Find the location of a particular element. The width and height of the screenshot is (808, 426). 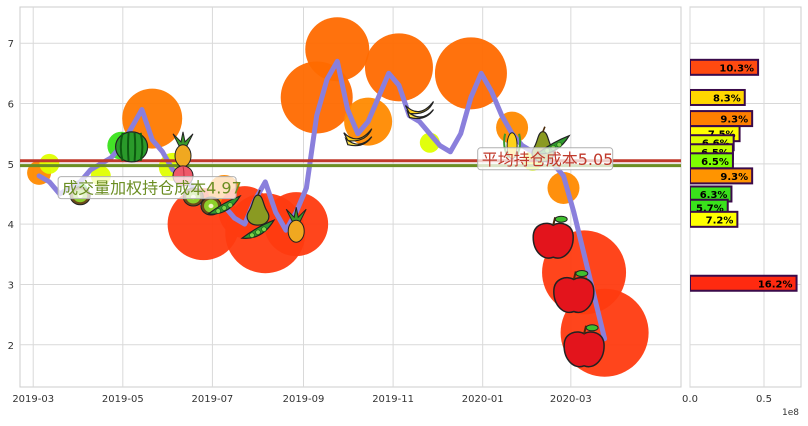

y-tick-label: 6 is located at coordinates (11, 105).